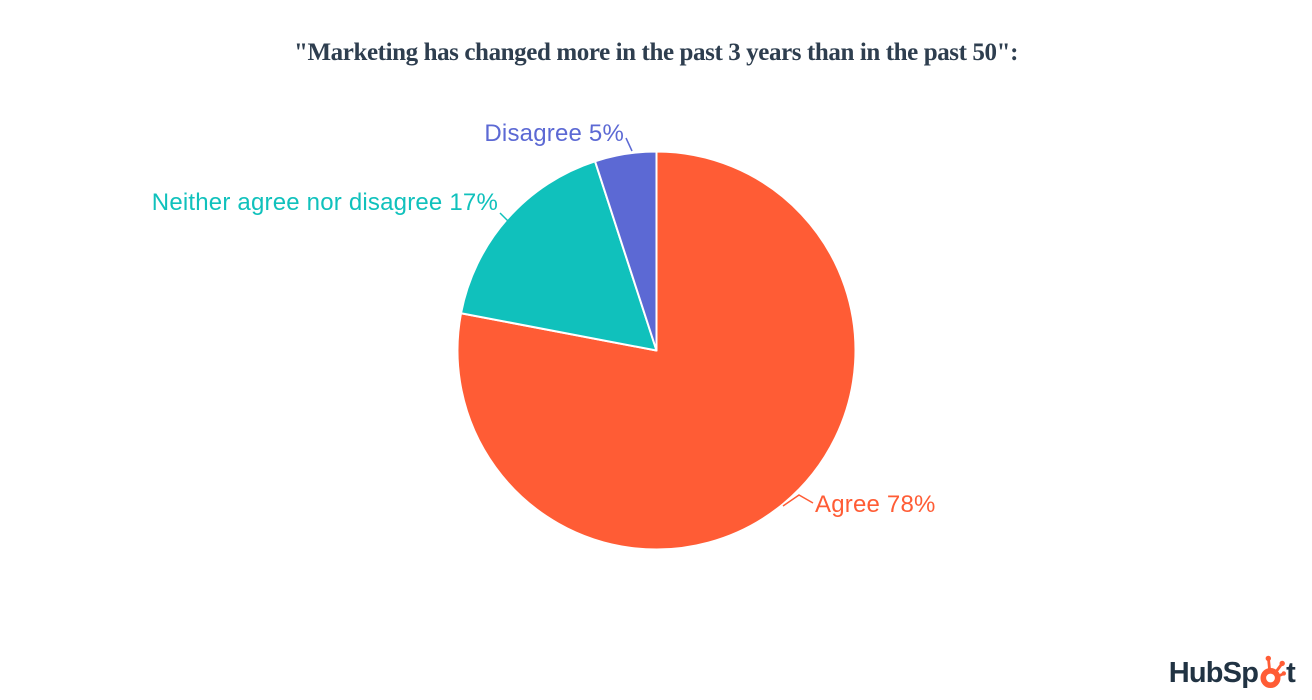 The width and height of the screenshot is (1312, 700). What do you see at coordinates (629, 144) in the screenshot?
I see `leader-line-disagree` at bounding box center [629, 144].